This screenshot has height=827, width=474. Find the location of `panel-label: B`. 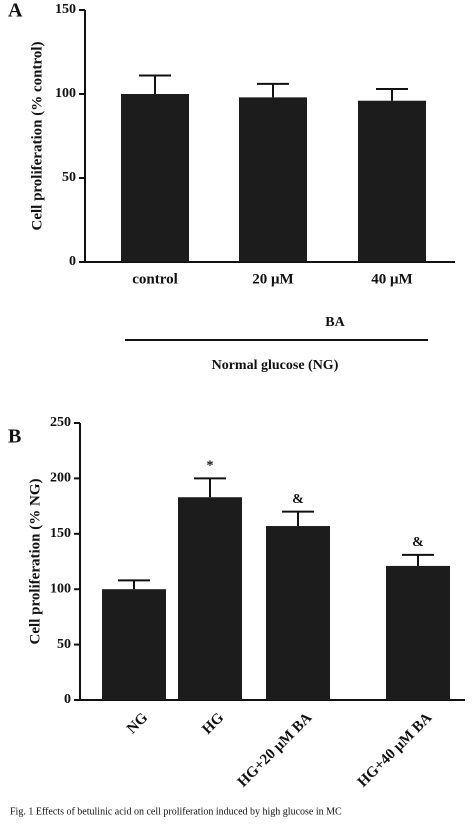

panel-label: B is located at coordinates (14, 437).